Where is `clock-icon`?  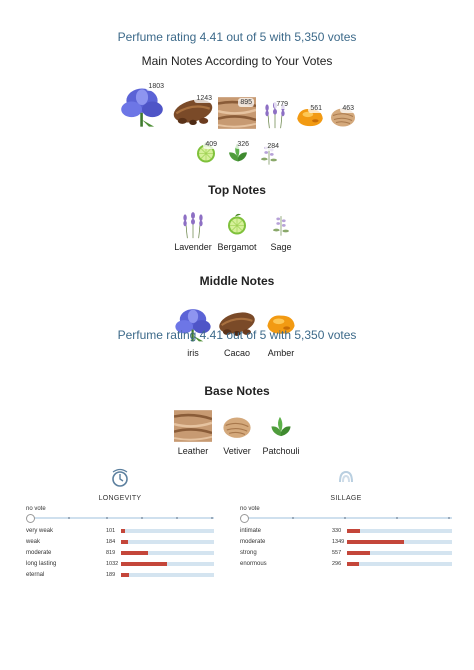
clock-icon is located at coordinates (120, 480).